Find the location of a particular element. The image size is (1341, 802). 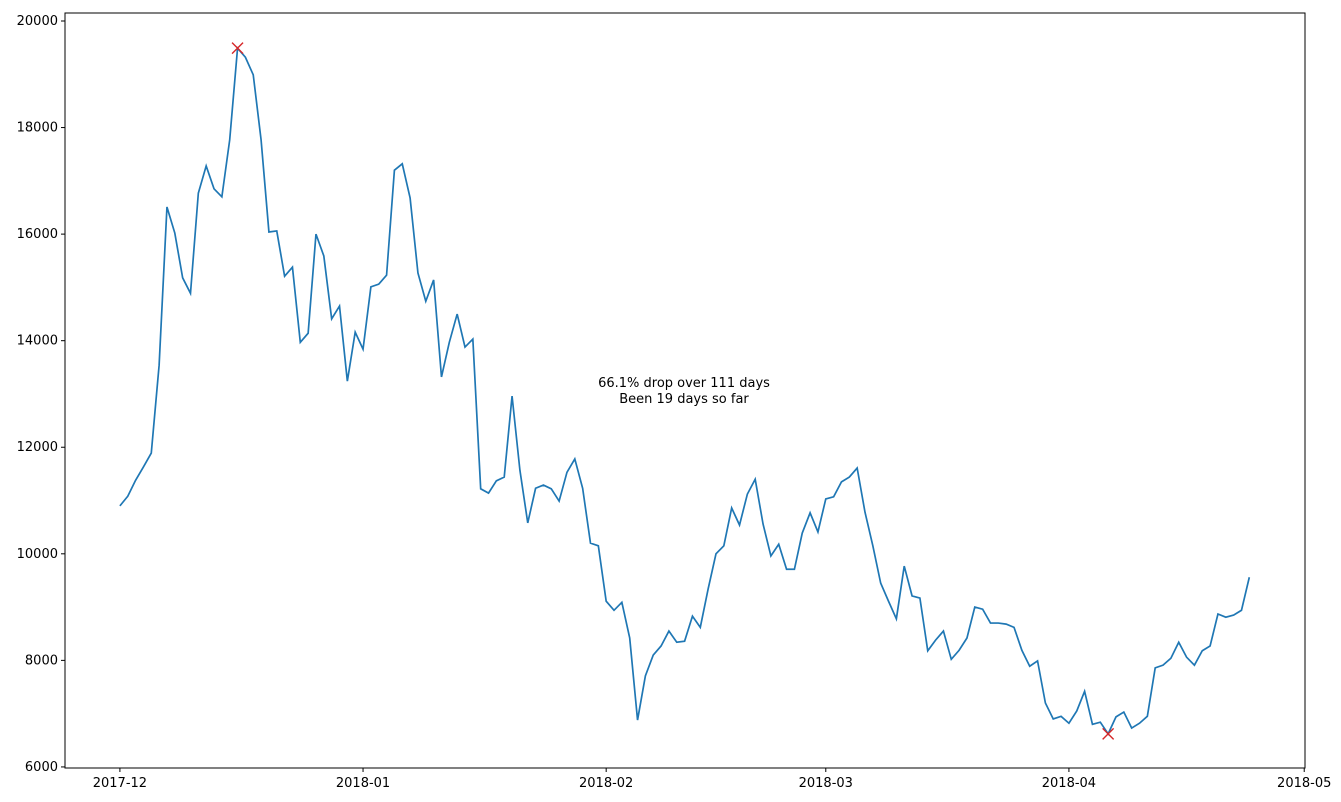

x-tick-label: 2018-03 is located at coordinates (826, 783).